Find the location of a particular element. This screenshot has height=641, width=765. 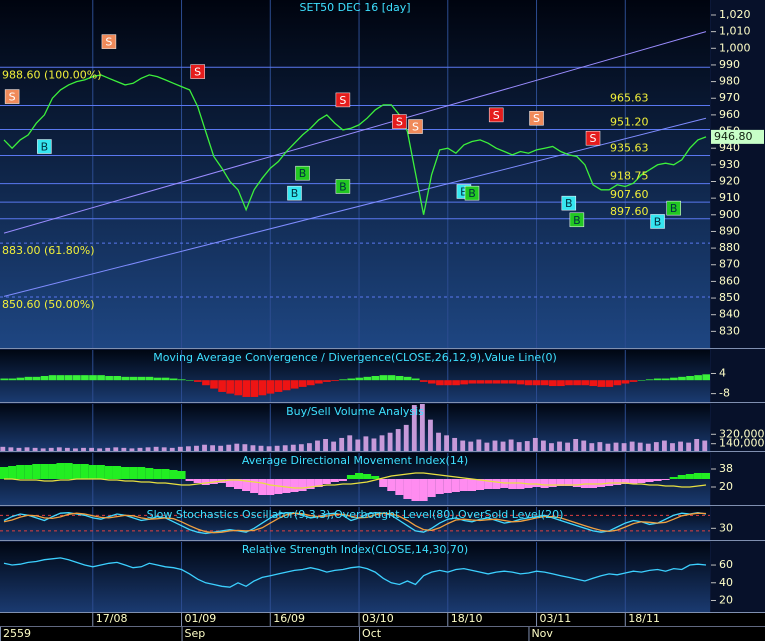

y-tick-label: 940 is located at coordinates (729, 147).